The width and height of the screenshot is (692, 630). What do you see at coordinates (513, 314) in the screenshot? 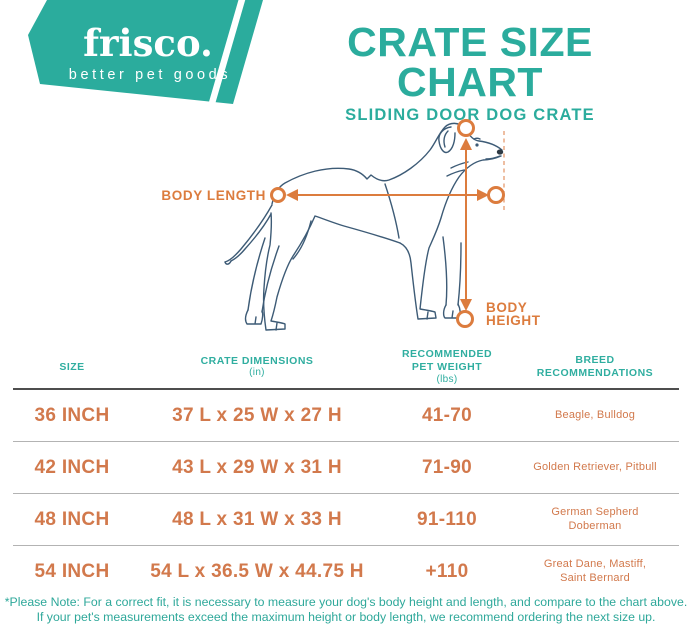
I see `body-height-label: BODY HEIGHT` at bounding box center [513, 314].